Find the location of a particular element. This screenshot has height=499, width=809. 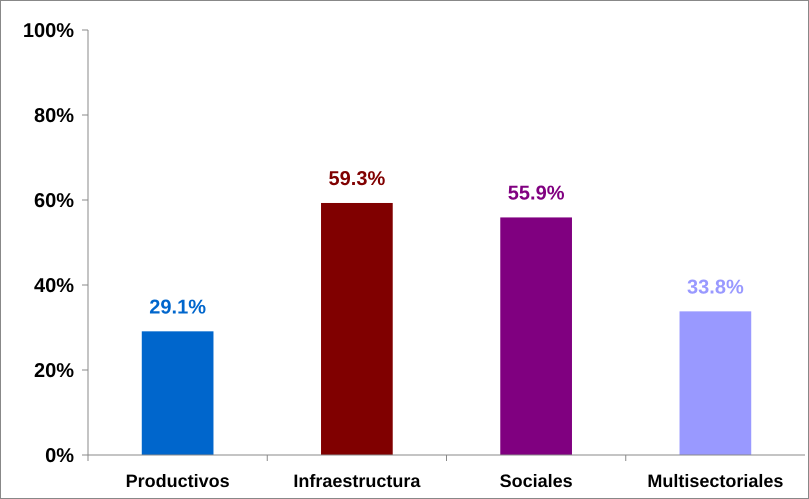

y-tick-label: 100% is located at coordinates (48, 31).